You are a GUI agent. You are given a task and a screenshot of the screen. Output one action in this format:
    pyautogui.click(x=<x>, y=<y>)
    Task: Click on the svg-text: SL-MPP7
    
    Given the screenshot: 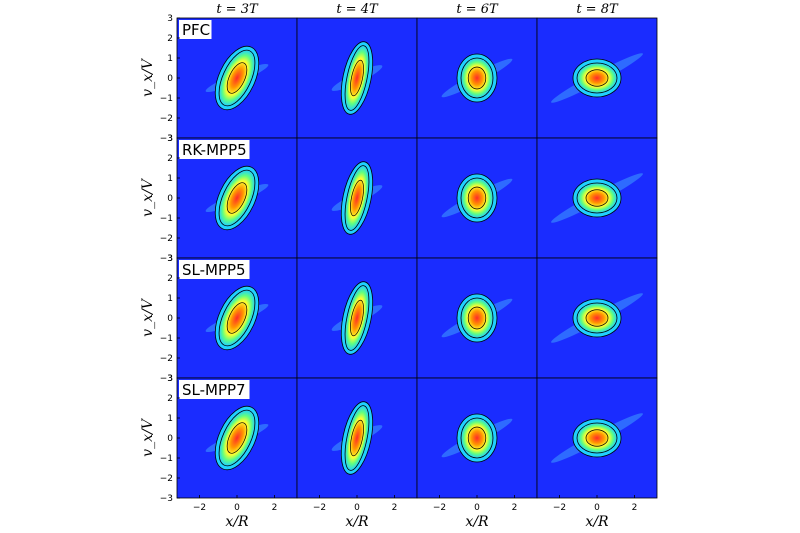 What is the action you would take?
    pyautogui.click(x=214, y=390)
    